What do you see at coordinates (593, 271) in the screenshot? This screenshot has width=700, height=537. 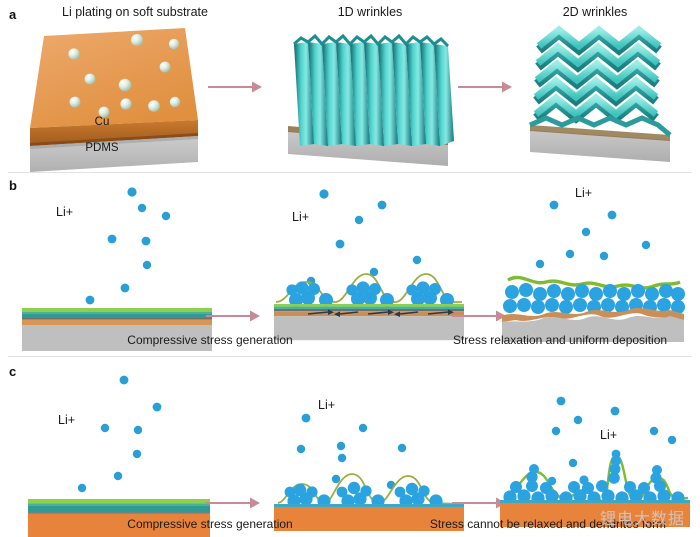 I see `panel-b-uniform-deposition-illustration` at bounding box center [593, 271].